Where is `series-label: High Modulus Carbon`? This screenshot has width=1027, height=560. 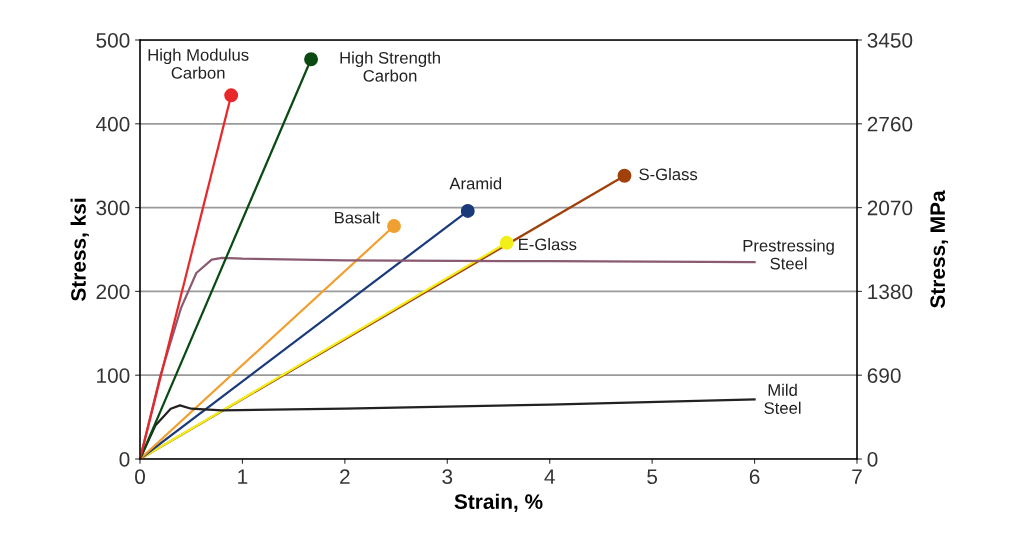
series-label: High Modulus Carbon is located at coordinates (198, 63).